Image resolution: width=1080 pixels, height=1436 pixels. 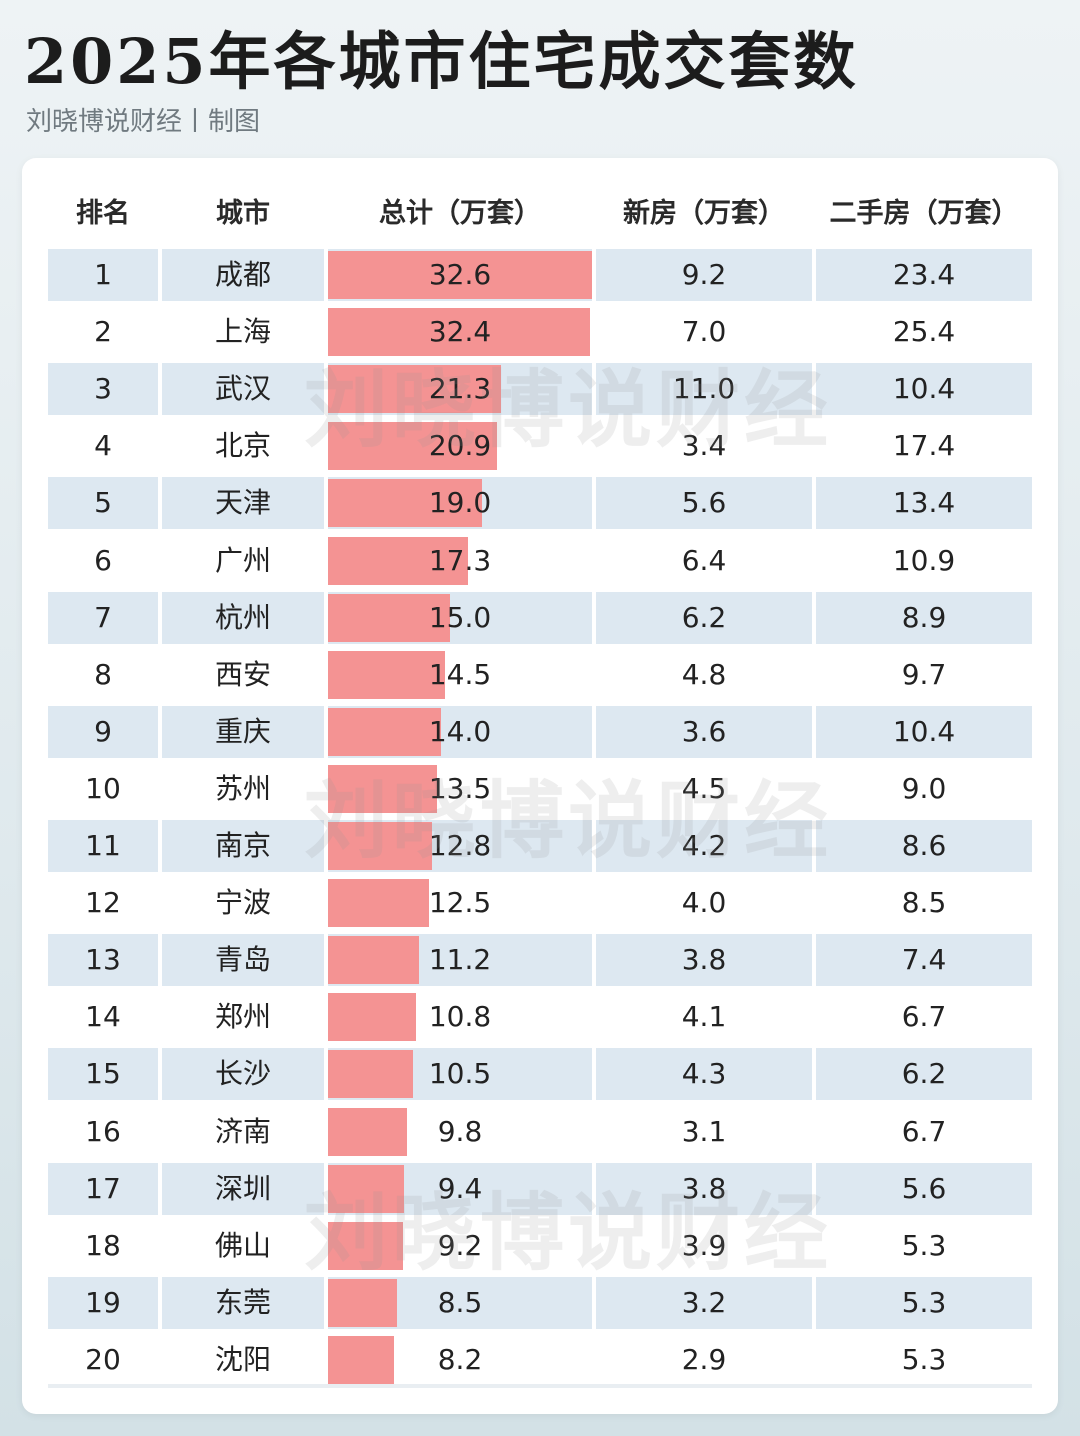 What do you see at coordinates (540, 446) in the screenshot?
I see `table-row: 4 北京 20.9 3.4 17.4` at bounding box center [540, 446].